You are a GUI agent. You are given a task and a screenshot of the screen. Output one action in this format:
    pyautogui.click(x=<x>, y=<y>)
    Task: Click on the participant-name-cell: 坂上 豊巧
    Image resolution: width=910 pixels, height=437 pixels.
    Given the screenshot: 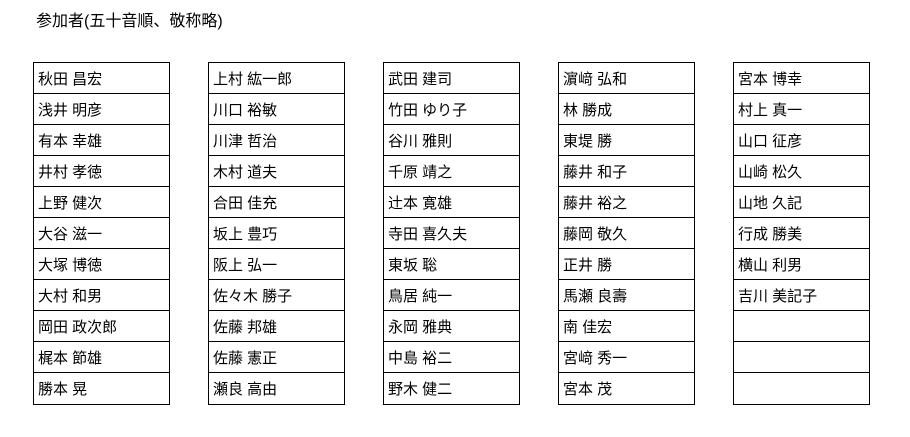 What is the action you would take?
    pyautogui.click(x=276, y=233)
    